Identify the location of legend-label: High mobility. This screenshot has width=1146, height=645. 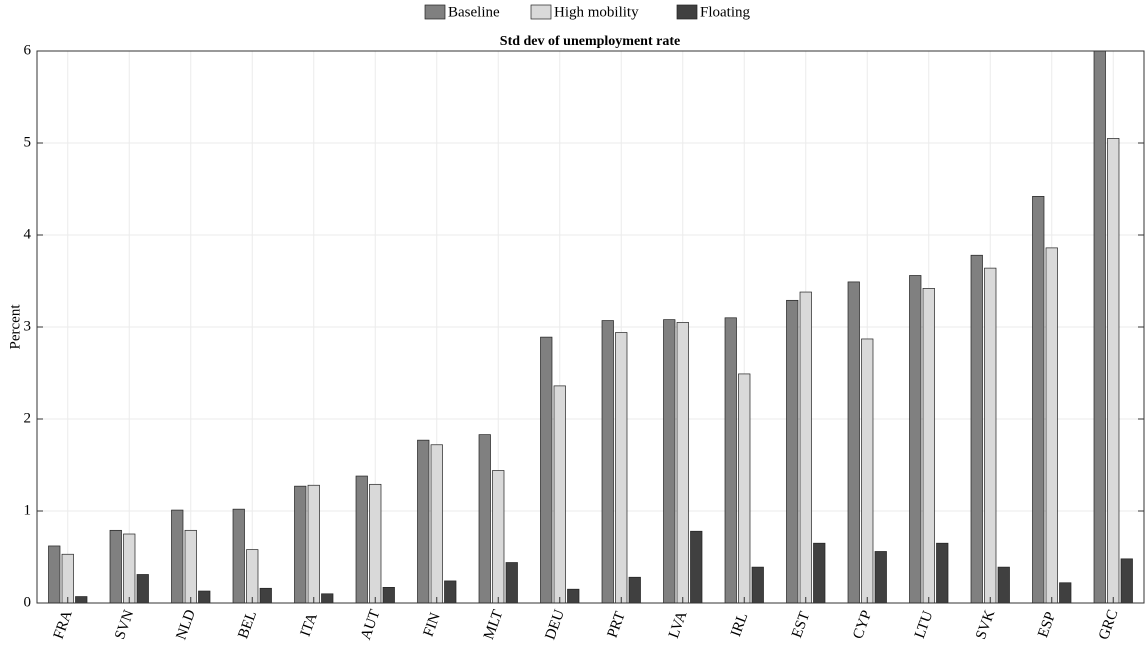
(596, 12).